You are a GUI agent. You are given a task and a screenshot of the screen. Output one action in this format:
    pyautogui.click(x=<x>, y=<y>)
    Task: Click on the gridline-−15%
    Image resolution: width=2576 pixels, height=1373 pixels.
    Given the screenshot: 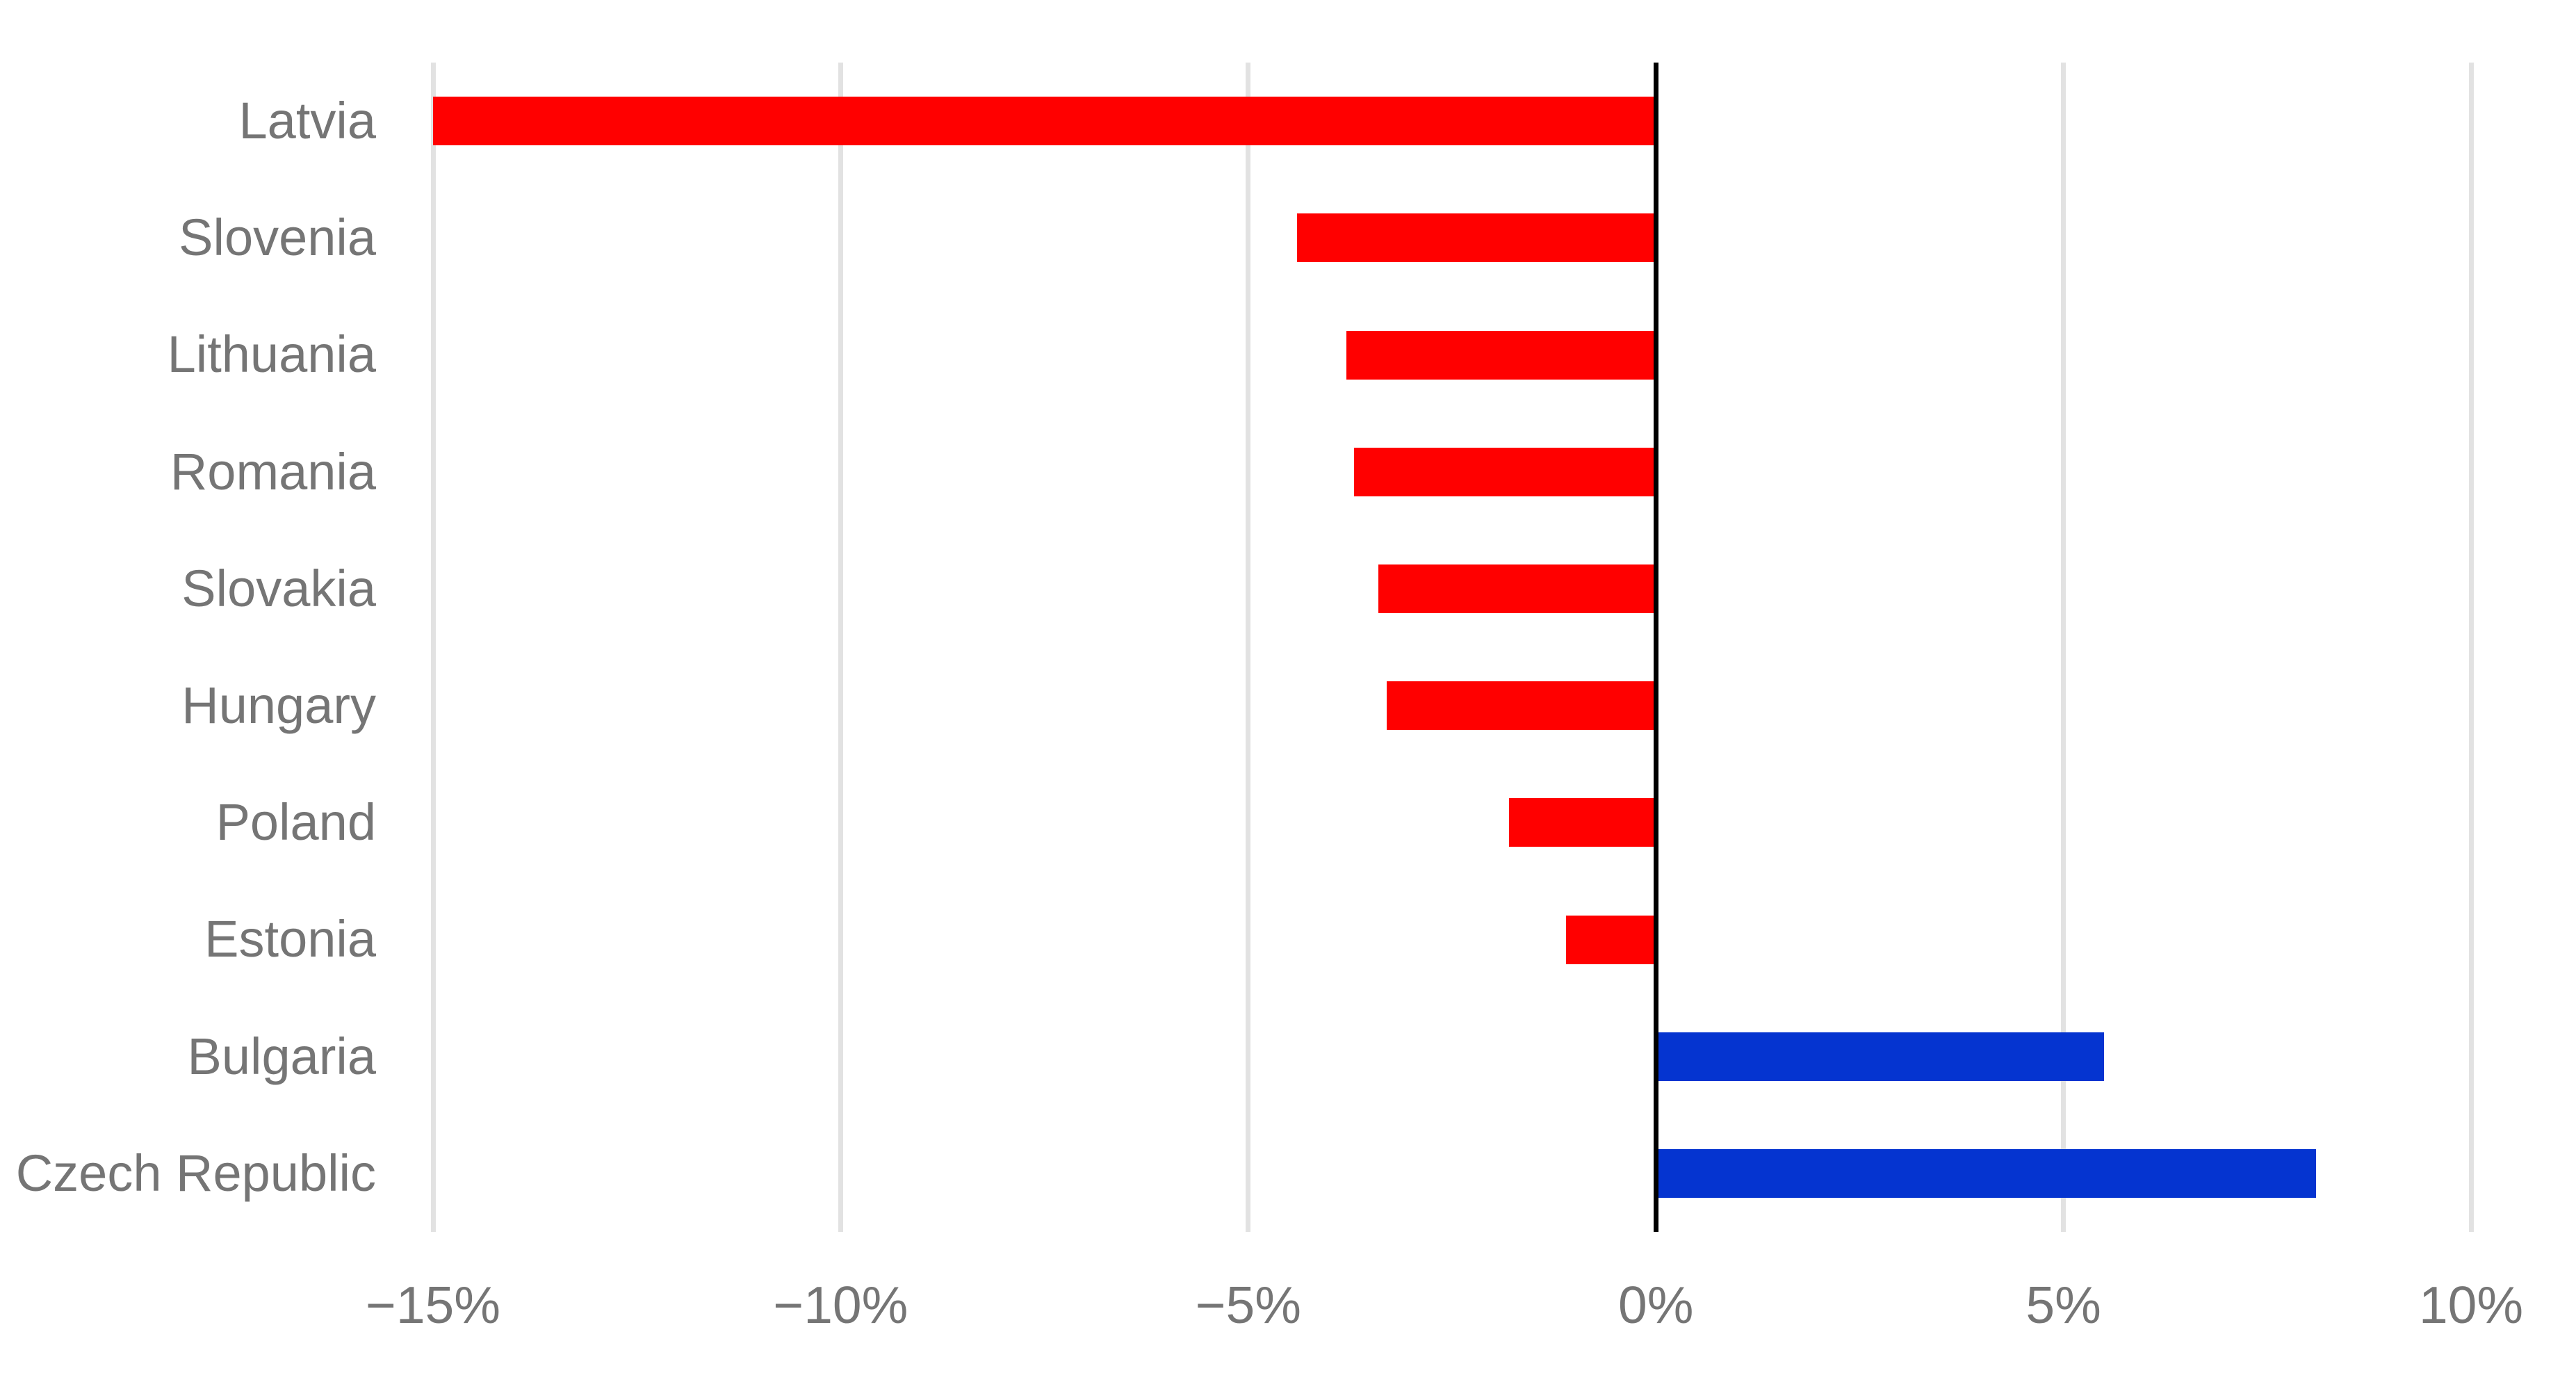 What is the action you would take?
    pyautogui.click(x=433, y=647)
    